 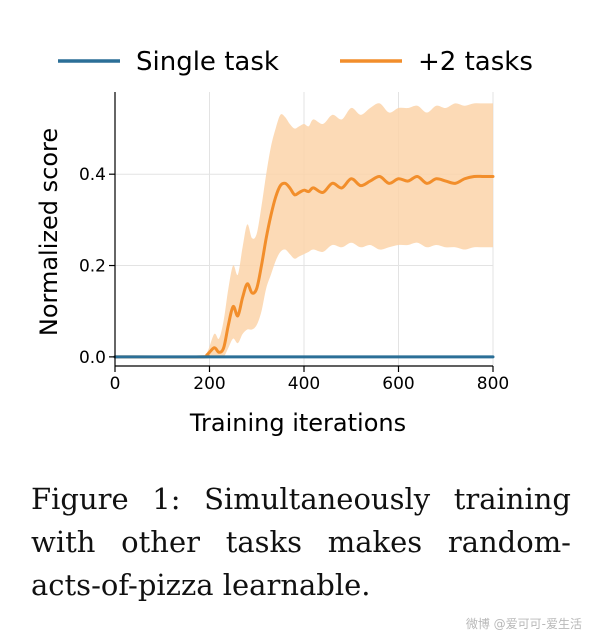 What do you see at coordinates (297, 423) in the screenshot?
I see `x-axis-label: Training iterations` at bounding box center [297, 423].